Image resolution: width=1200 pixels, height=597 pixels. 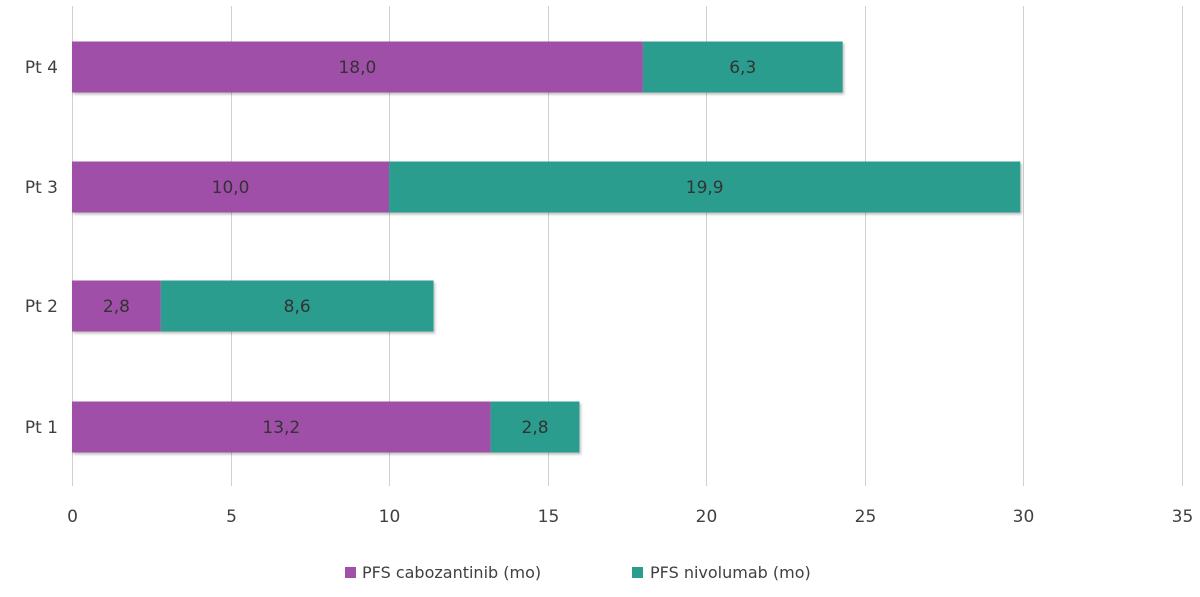 I want to click on data-label: 10,0, so click(x=231, y=188).